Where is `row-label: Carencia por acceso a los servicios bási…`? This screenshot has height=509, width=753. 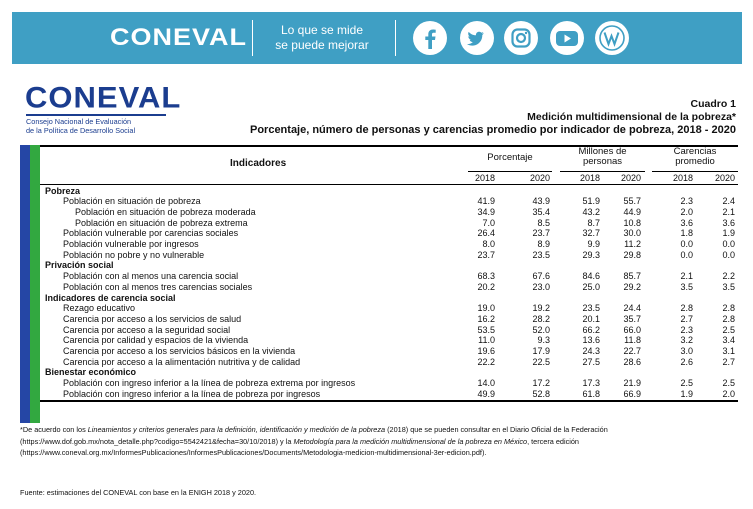
row-label: Carencia por acceso a los servicios bási… is located at coordinates (179, 351).